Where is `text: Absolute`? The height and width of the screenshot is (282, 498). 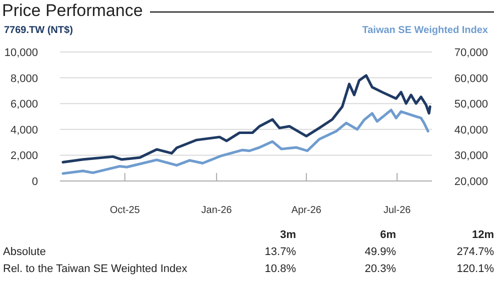 text: Absolute is located at coordinates (24, 252).